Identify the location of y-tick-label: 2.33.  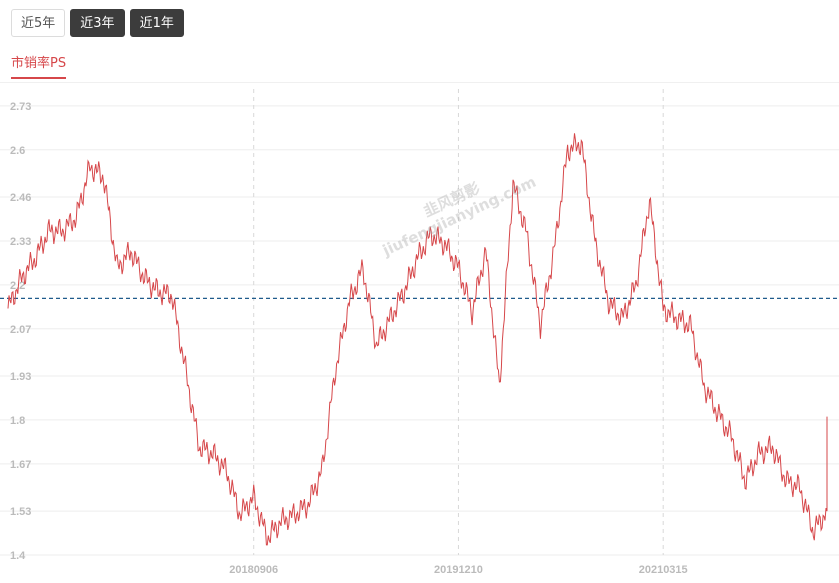
(20, 242).